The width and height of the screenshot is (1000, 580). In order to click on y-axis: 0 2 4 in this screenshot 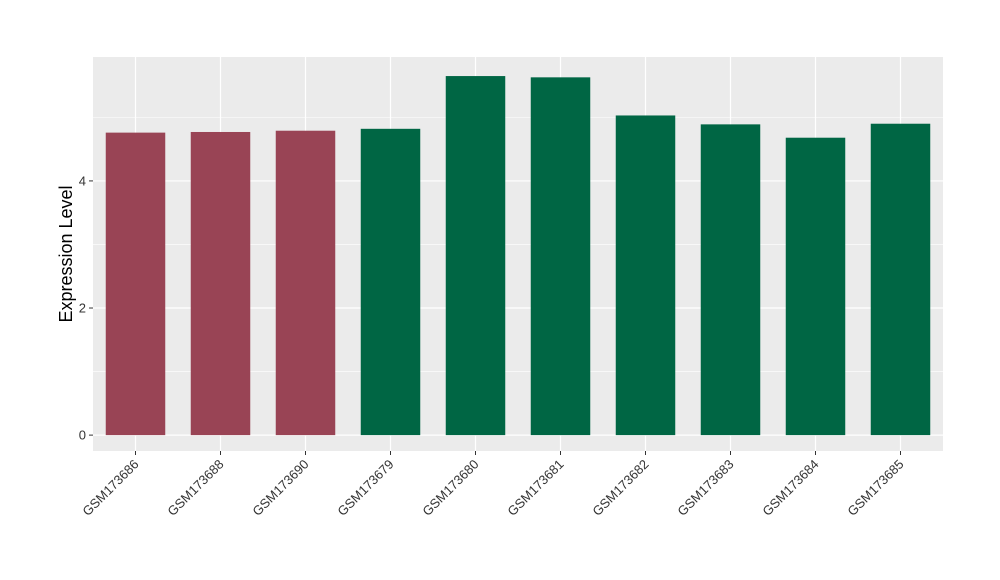, I will do `click(86, 308)`.